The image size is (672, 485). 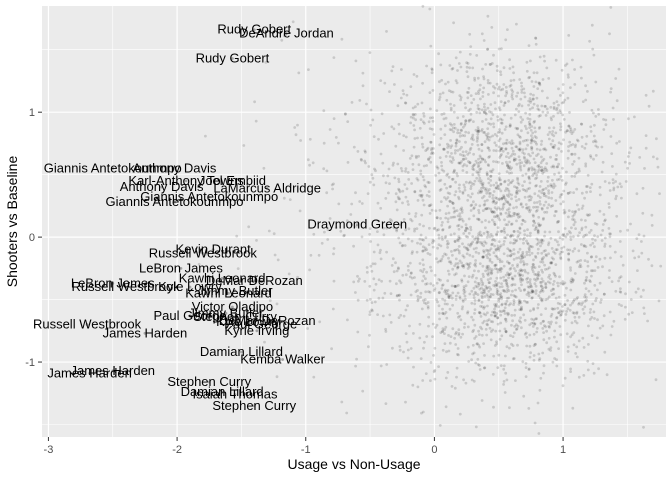 I want to click on x-tick-label: 0, so click(x=434, y=450).